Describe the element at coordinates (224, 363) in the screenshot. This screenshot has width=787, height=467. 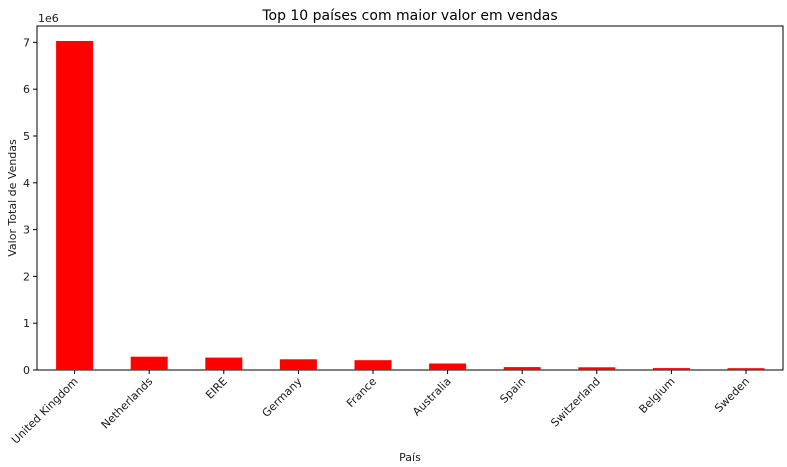
I see `bar-eire` at that location.